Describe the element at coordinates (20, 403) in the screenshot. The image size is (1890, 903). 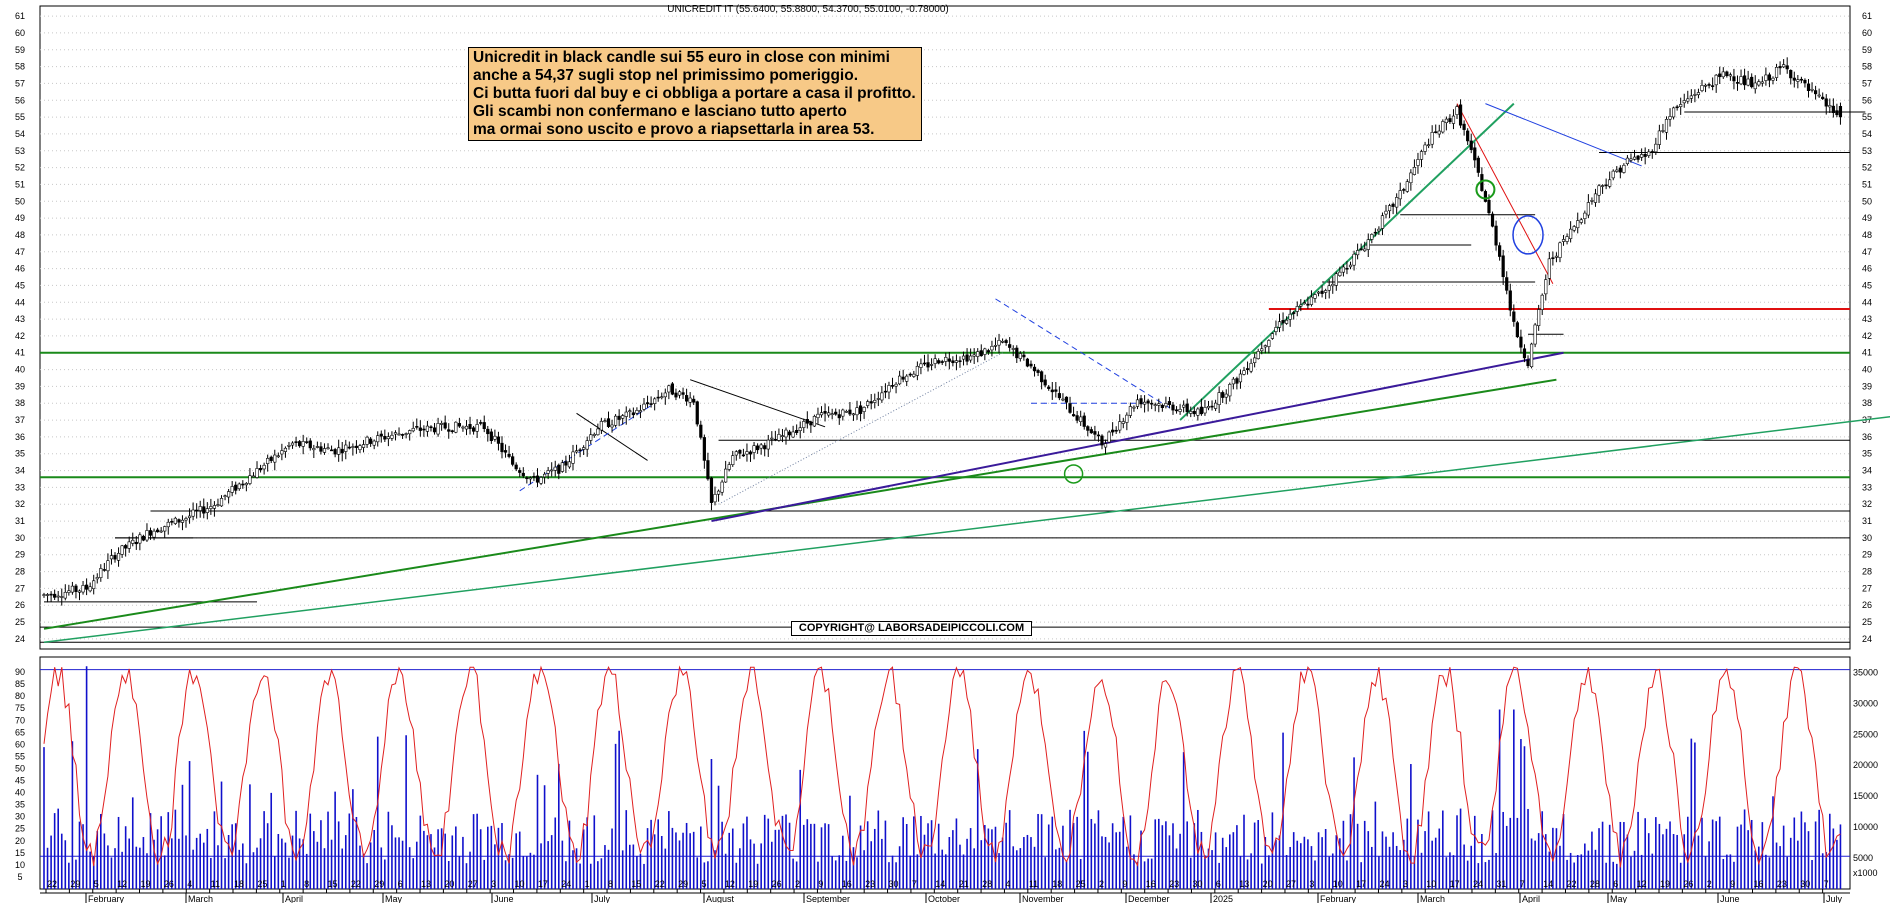
I see `price-tick-label: 38` at that location.